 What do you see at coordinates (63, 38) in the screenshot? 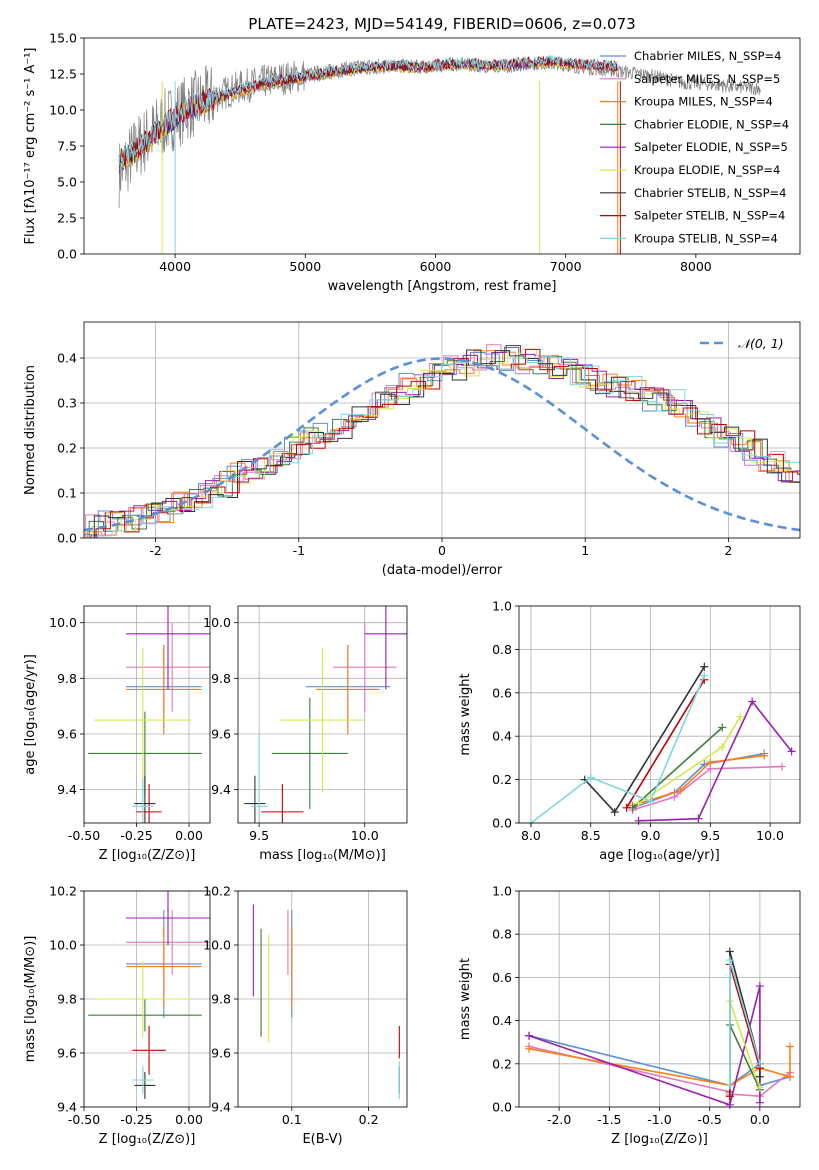
I see `y-tick-label: 15.0` at bounding box center [63, 38].